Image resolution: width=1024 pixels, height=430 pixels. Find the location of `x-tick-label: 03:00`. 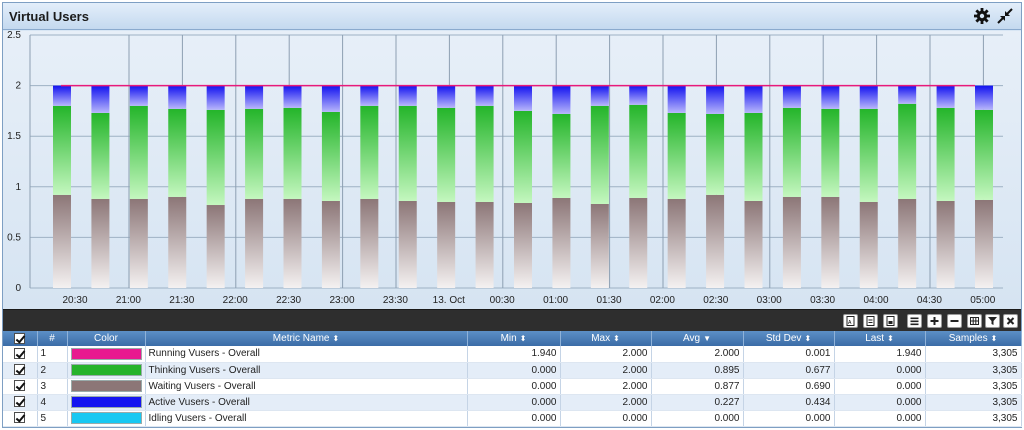

x-tick-label: 03:00 is located at coordinates (769, 300).